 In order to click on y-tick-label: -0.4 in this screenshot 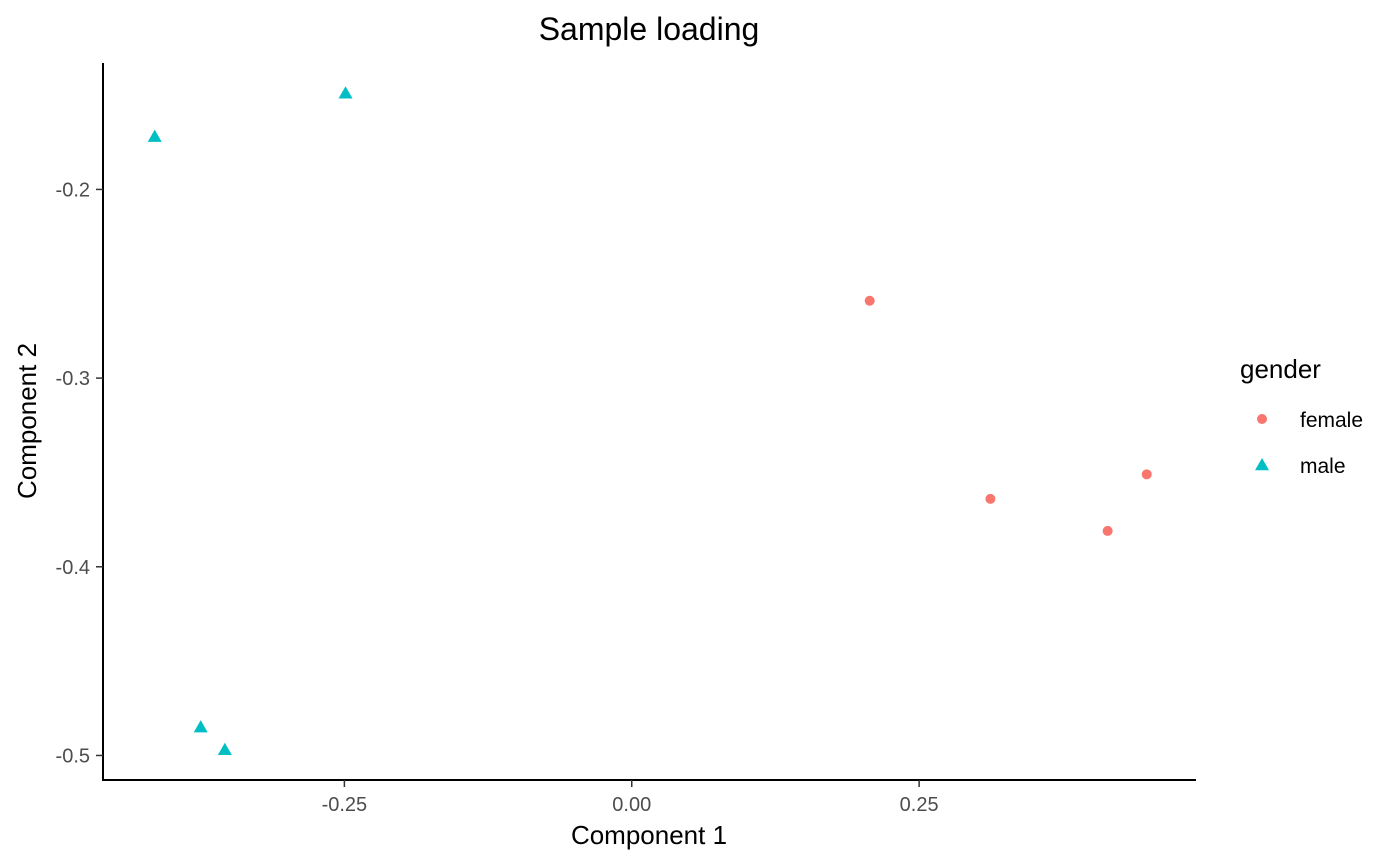, I will do `click(73, 568)`.